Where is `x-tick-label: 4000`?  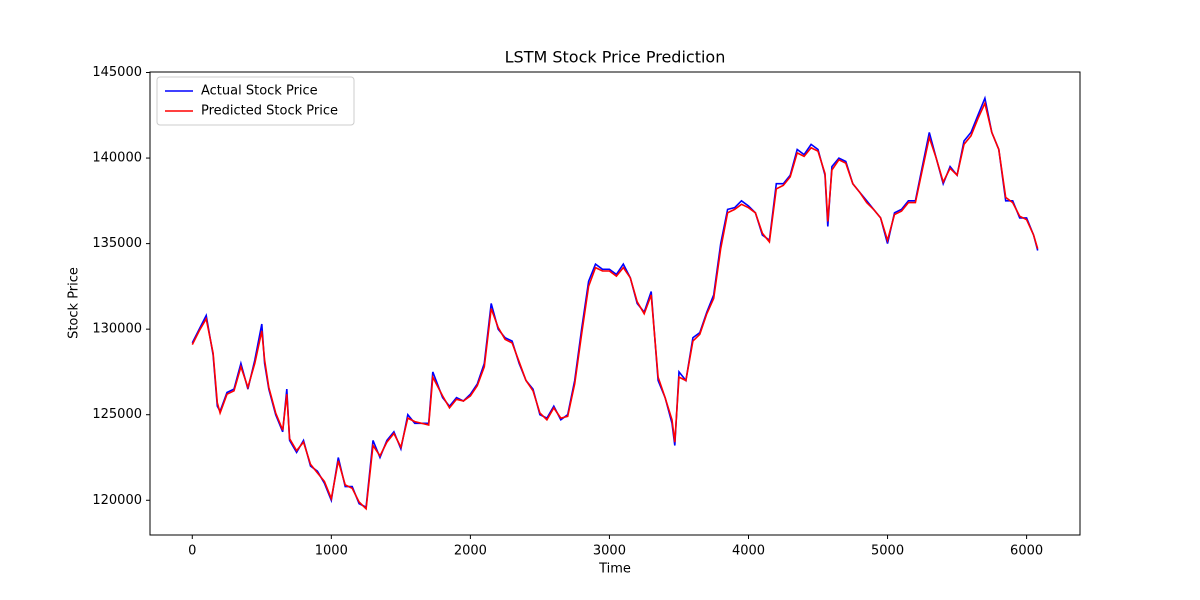 x-tick-label: 4000 is located at coordinates (748, 551).